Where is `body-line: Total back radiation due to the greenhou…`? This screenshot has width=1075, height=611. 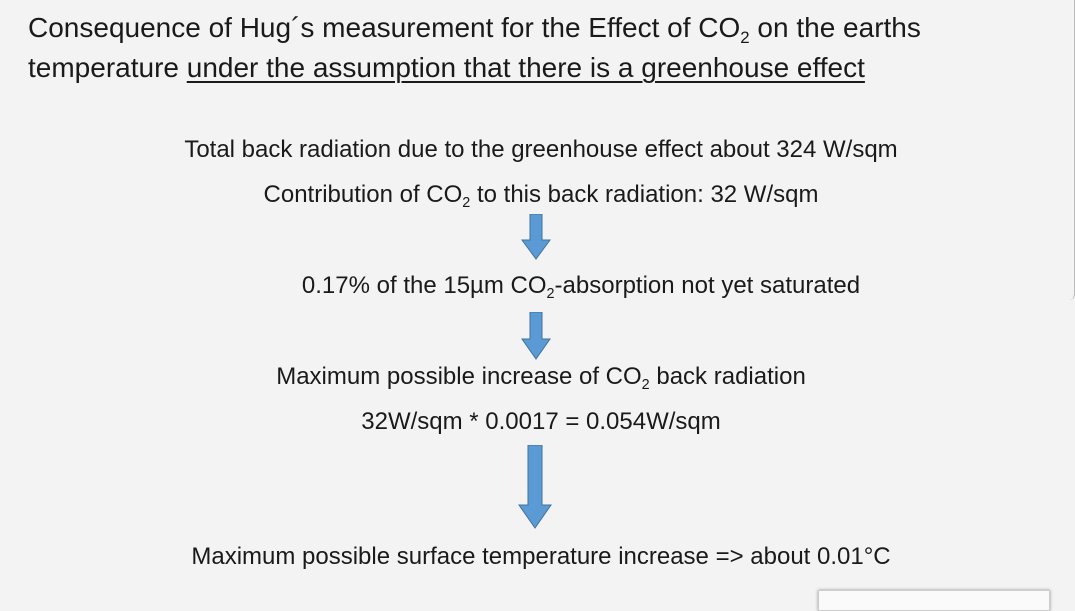
body-line: Total back radiation due to the greenhou… is located at coordinates (541, 149).